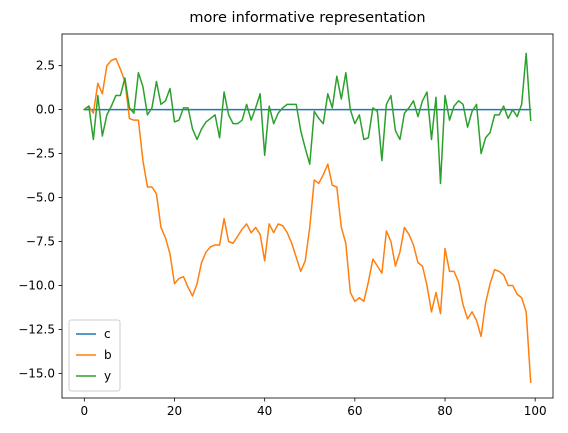 This screenshot has width=568, height=433. I want to click on x-tick-label: 20, so click(174, 411).